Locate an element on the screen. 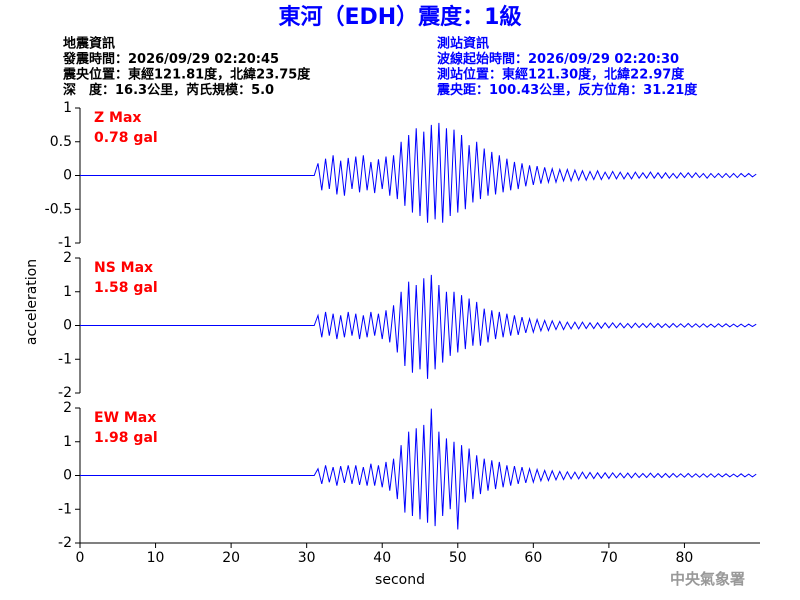 This screenshot has height=600, width=800. chart-title: 東河（EDH）震度：1級 is located at coordinates (399, 17).